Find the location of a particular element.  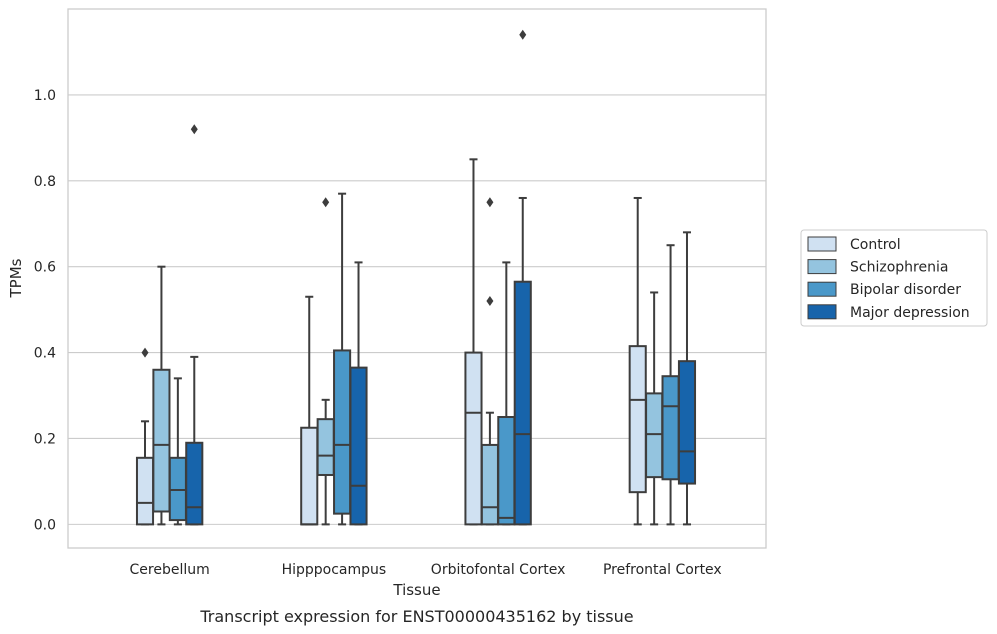

box-major-depression-cerebellum is located at coordinates (194, 325).